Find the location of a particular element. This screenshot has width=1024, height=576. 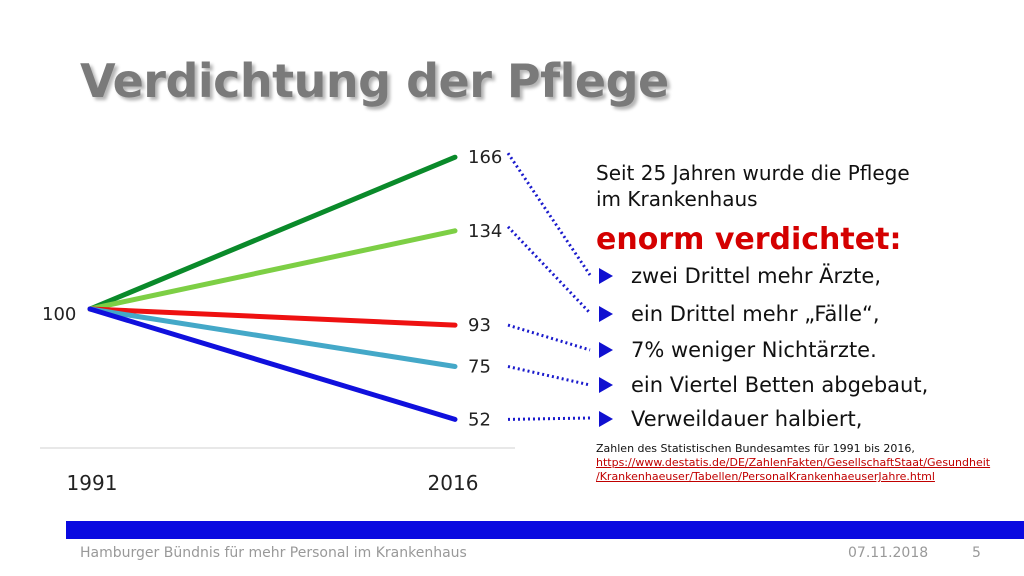

slide-title: Verdichtung der Pflege is located at coordinates (374, 81).